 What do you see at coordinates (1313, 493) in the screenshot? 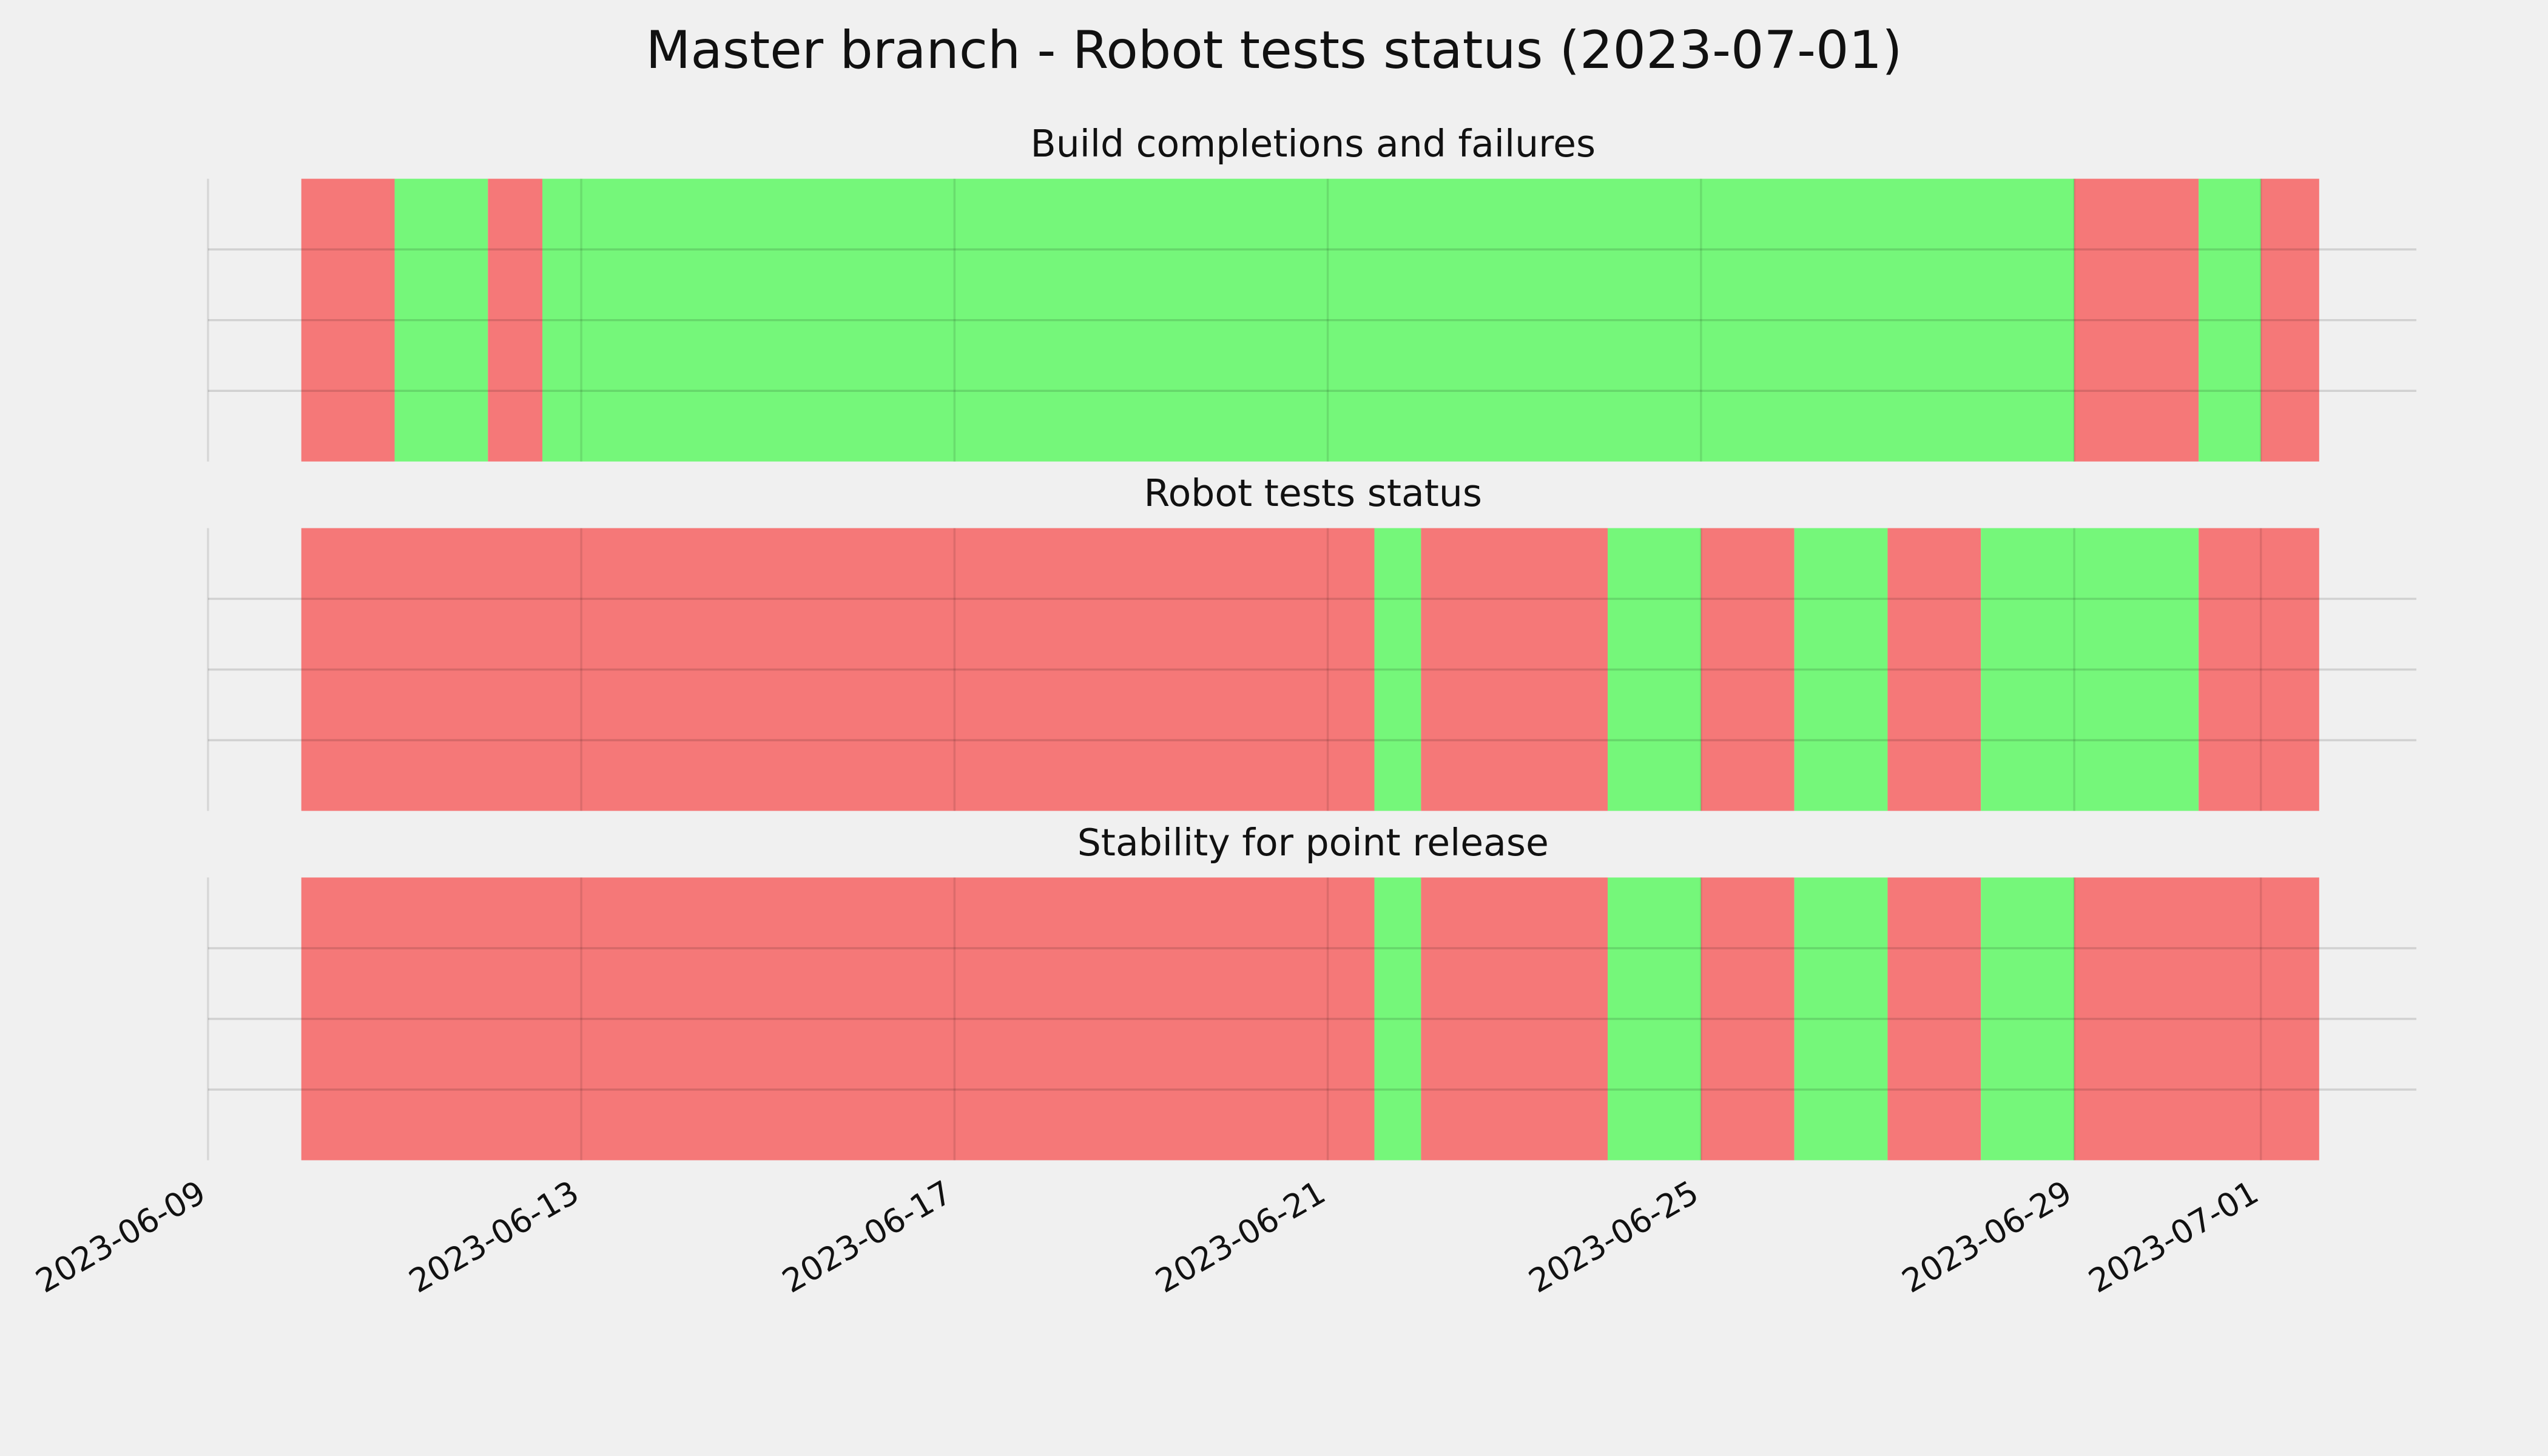
I see `panel-title: Robot tests status` at bounding box center [1313, 493].